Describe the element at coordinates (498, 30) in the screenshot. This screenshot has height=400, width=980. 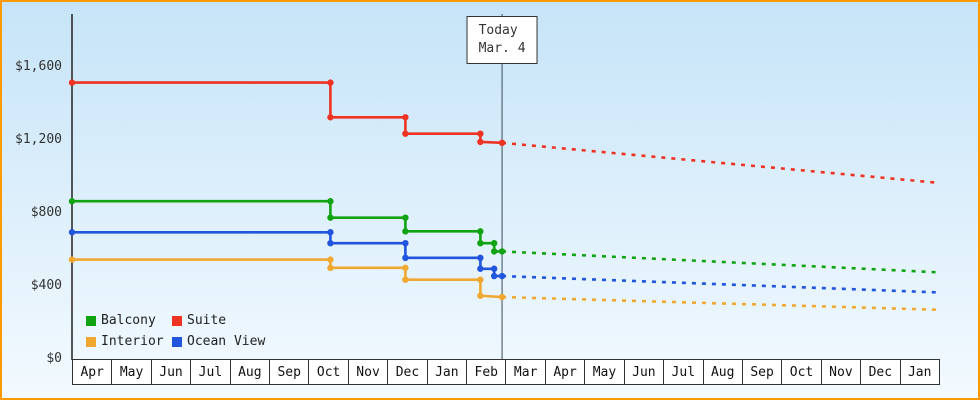
I see `today-label-line1: Today` at that location.